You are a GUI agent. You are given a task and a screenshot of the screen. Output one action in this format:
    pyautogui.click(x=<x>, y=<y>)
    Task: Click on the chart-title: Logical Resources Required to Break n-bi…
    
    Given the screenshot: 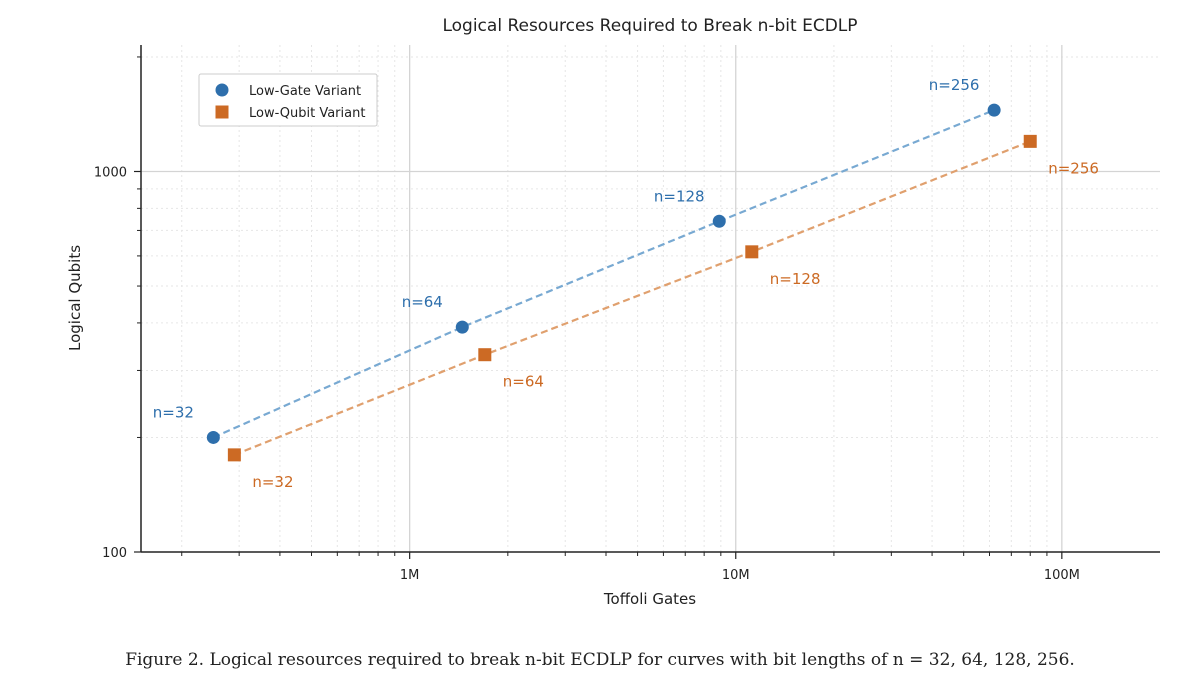 What is the action you would take?
    pyautogui.click(x=649, y=26)
    